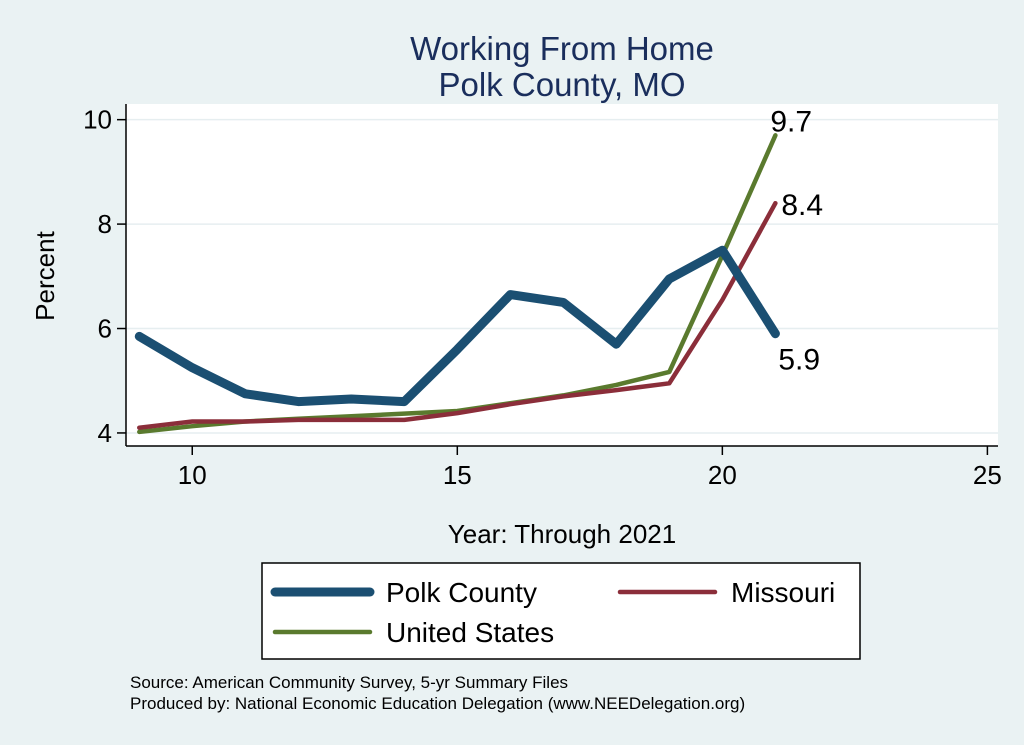 Image resolution: width=1024 pixels, height=745 pixels. Describe the element at coordinates (97, 120) in the screenshot. I see `y-tick-label-10: 10` at that location.